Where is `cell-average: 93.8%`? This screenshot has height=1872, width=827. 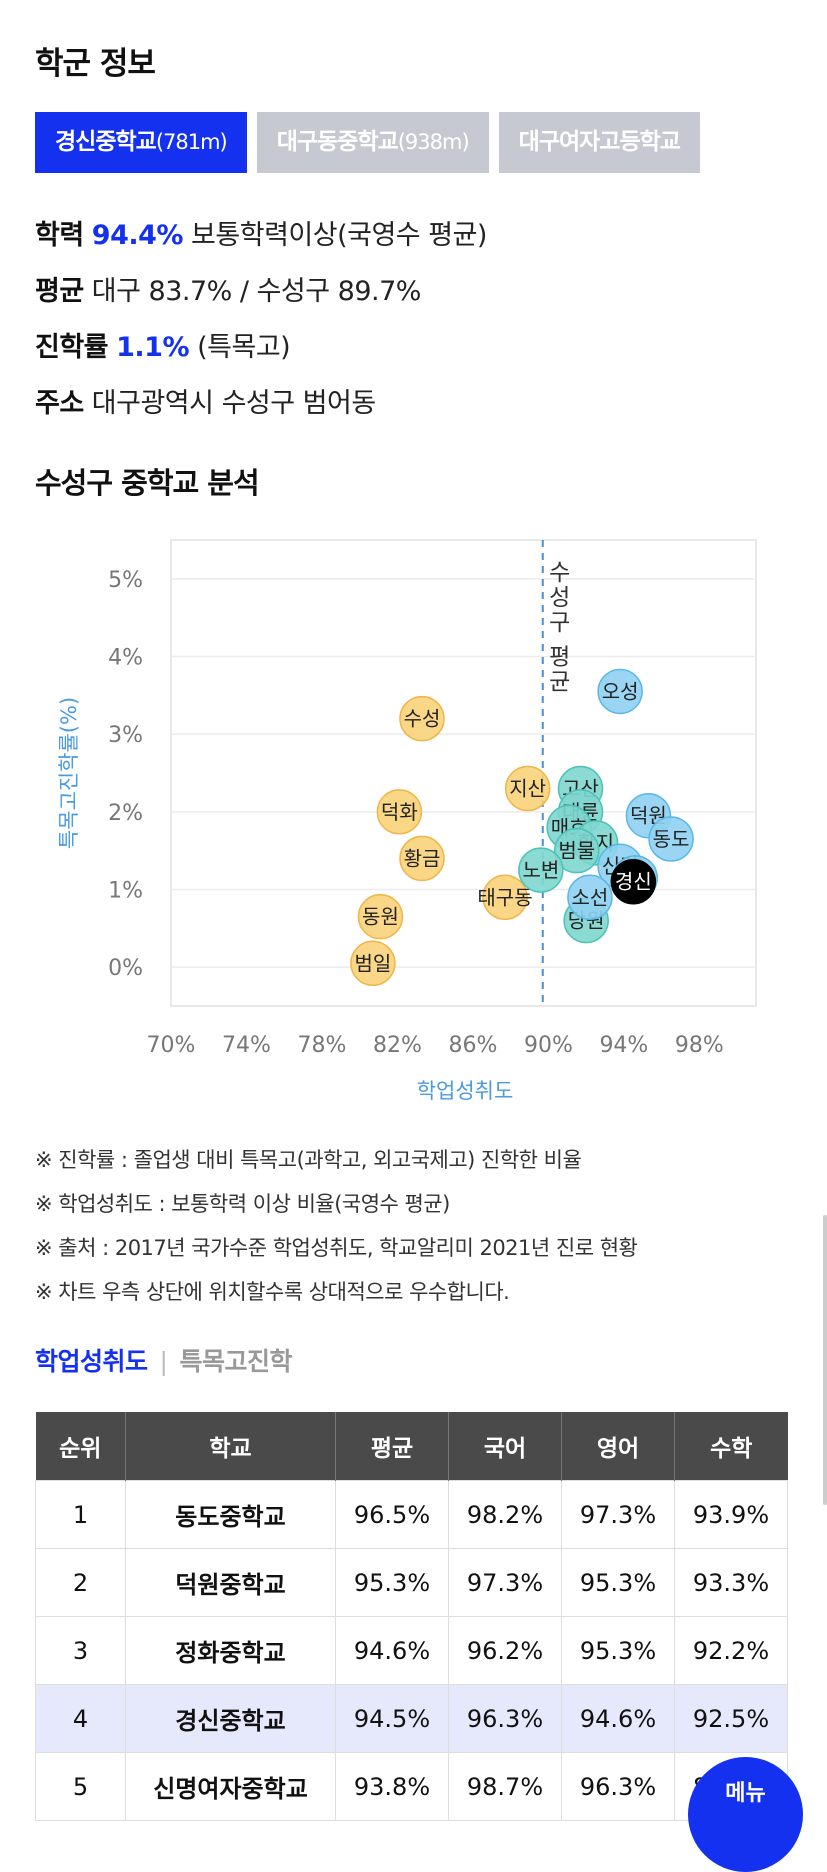
cell-average: 93.8% is located at coordinates (392, 1786).